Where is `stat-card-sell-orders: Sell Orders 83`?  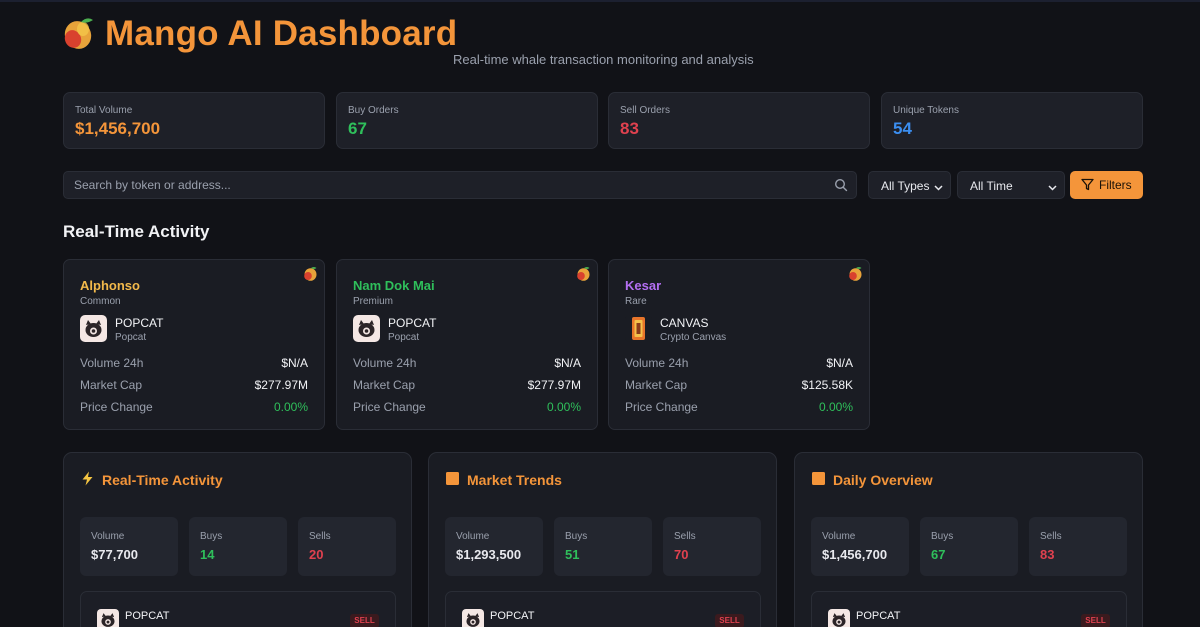
stat-card-sell-orders: Sell Orders 83 is located at coordinates (739, 120).